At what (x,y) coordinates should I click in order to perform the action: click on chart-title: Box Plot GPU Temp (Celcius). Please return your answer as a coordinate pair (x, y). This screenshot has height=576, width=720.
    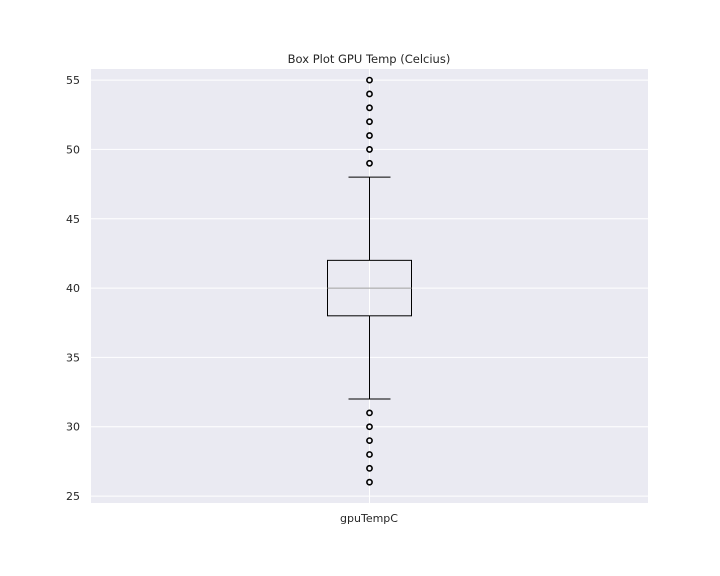
    Looking at the image, I should click on (369, 59).